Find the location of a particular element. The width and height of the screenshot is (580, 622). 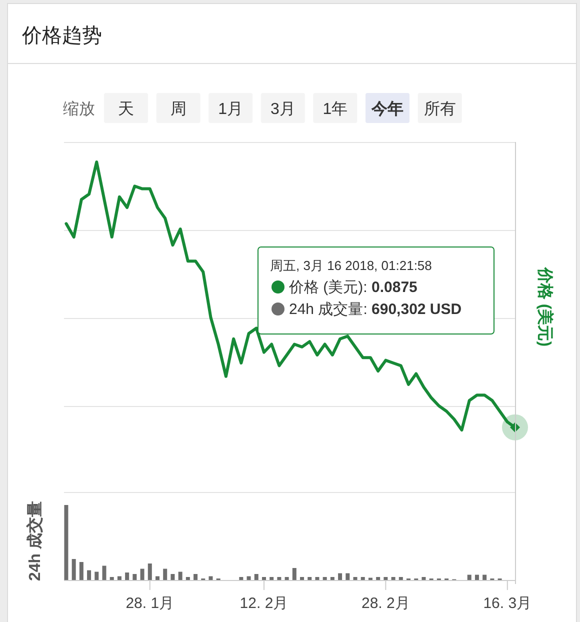

x-tick-label: 16. 3月 is located at coordinates (507, 603).